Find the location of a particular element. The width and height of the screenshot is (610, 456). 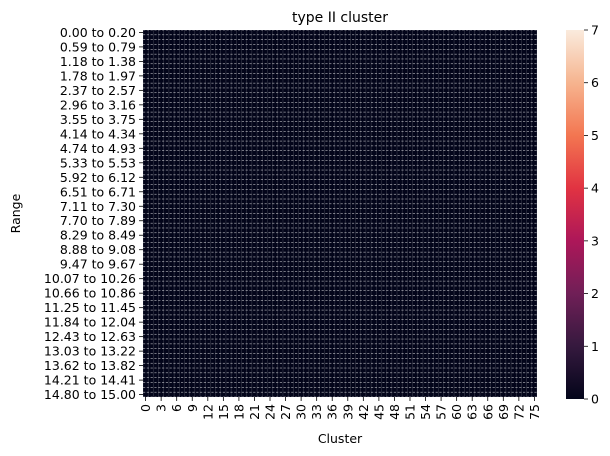

colorbar is located at coordinates (575, 214).